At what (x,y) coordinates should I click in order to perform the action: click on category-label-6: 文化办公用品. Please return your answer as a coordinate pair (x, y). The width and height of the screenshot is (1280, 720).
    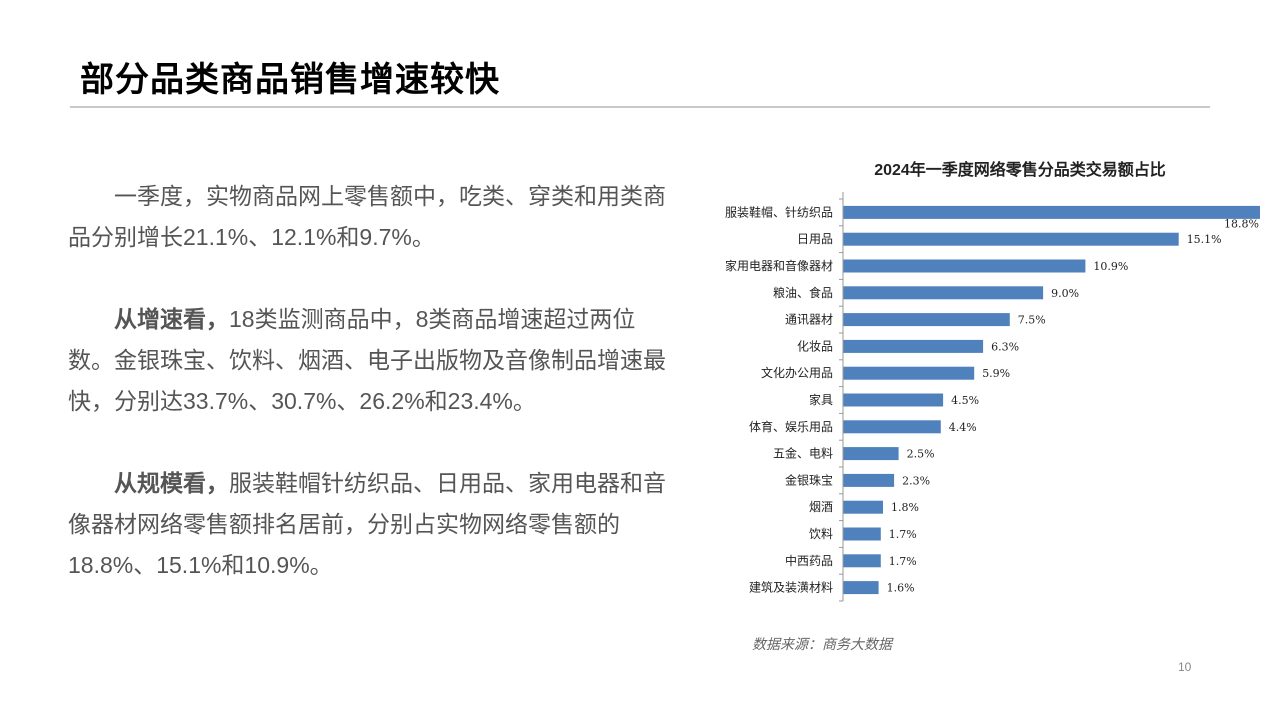
    Looking at the image, I should click on (797, 372).